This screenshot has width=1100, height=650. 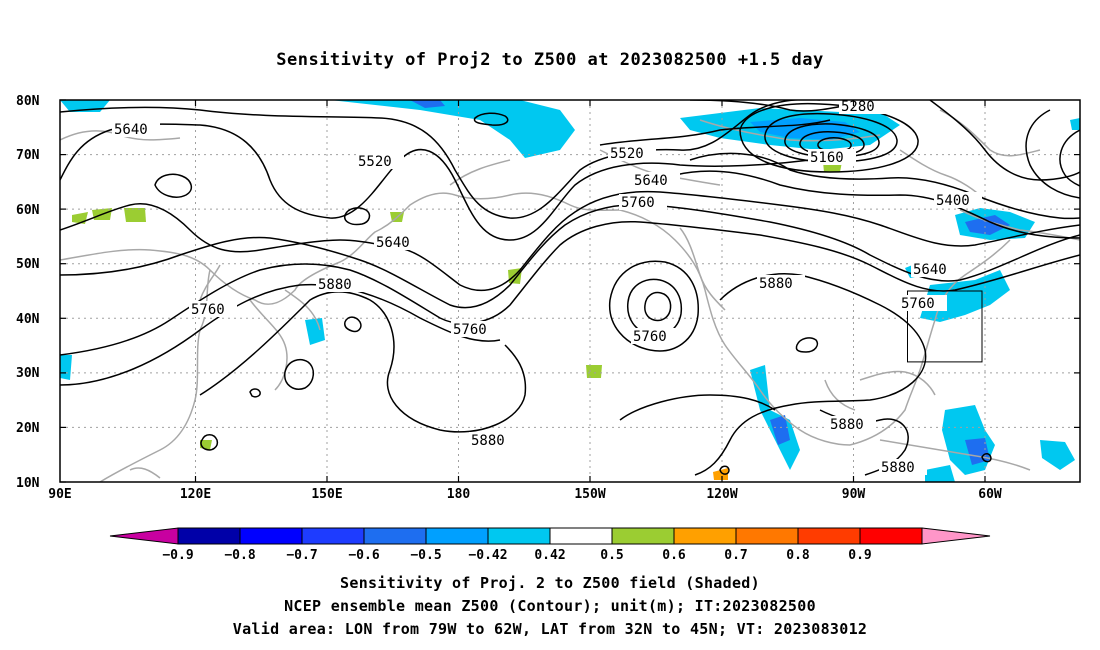 What do you see at coordinates (255, 393) in the screenshot?
I see `contour-ring-g` at bounding box center [255, 393].